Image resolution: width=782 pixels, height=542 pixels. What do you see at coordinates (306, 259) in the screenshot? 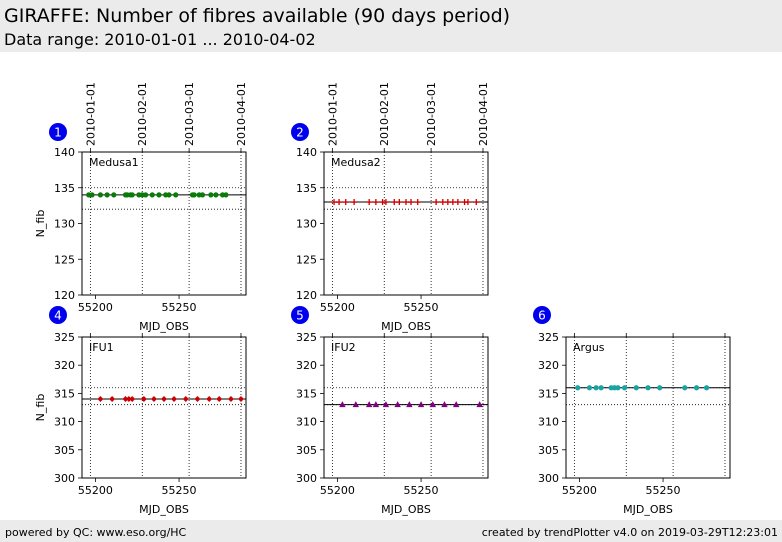
I see `y-tick-label: 125` at bounding box center [306, 259].